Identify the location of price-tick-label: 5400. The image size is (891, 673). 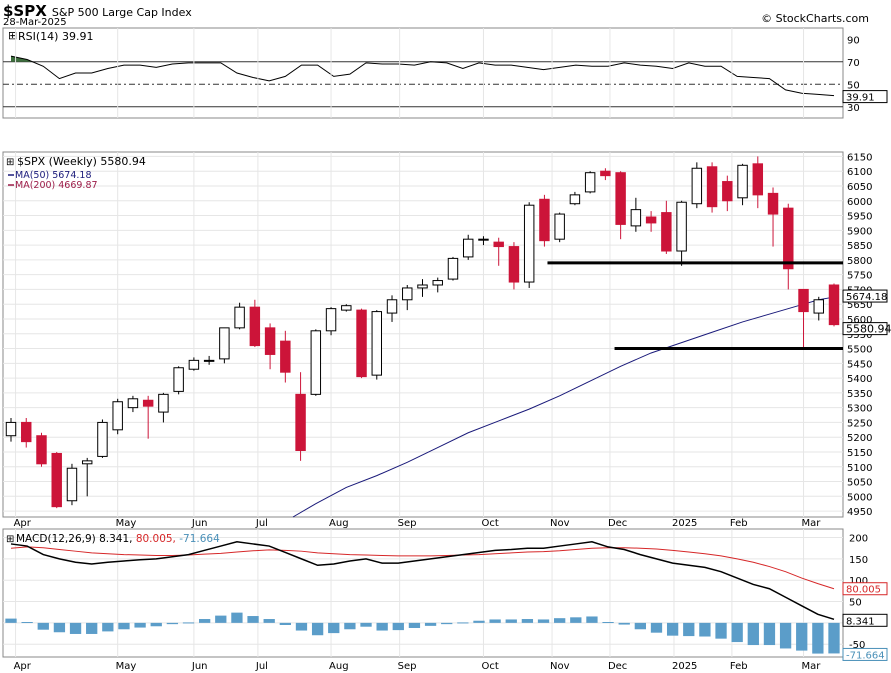
(859, 379).